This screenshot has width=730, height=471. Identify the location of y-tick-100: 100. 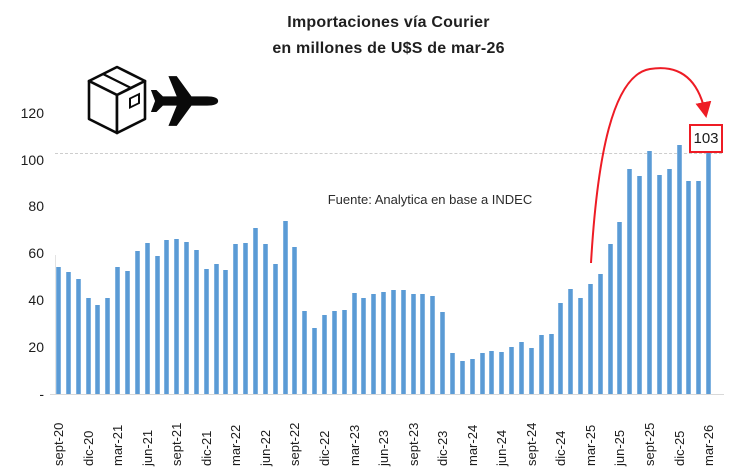
(32, 159).